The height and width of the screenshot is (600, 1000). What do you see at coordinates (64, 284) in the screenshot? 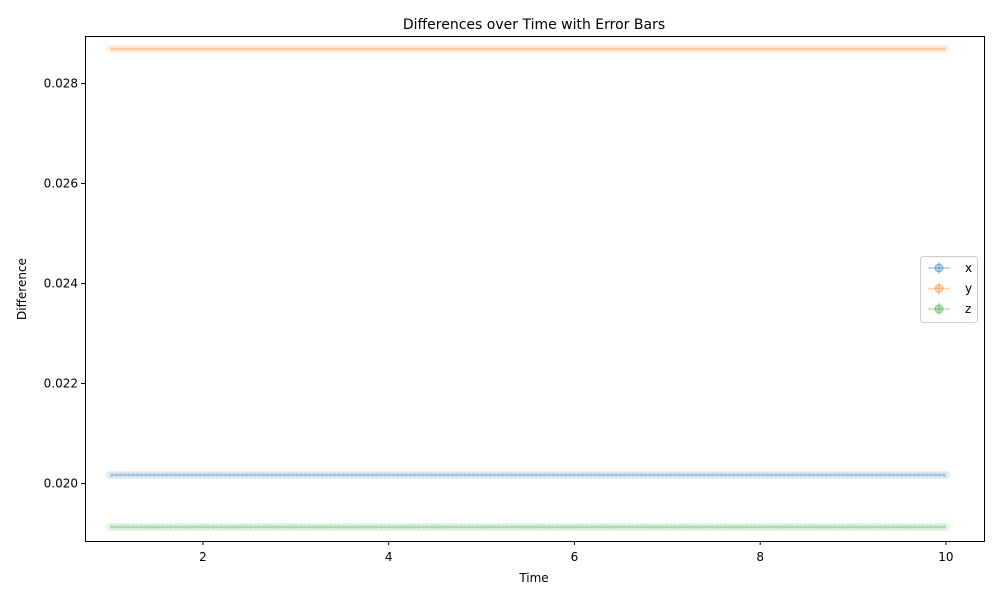
I see `y-axis-ticks: 0.020 0.022 0.024 0.026 0.028` at bounding box center [64, 284].